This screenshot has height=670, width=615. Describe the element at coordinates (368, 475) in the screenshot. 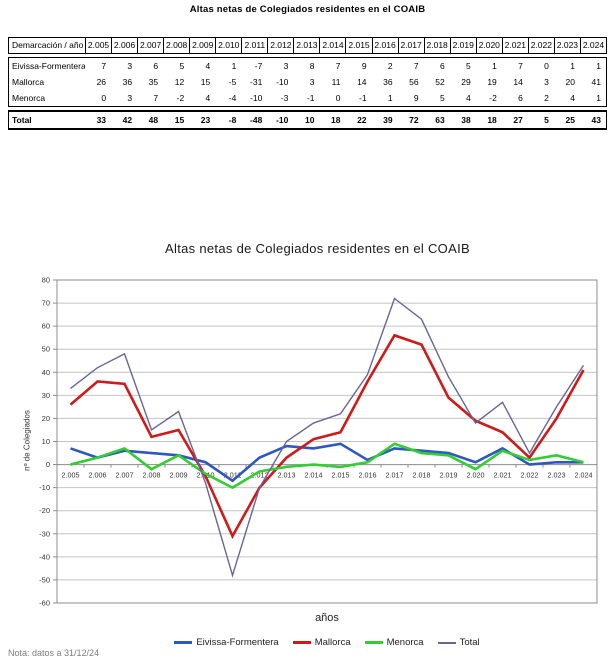

I see `x-axis-tick-label: 2.016` at that location.